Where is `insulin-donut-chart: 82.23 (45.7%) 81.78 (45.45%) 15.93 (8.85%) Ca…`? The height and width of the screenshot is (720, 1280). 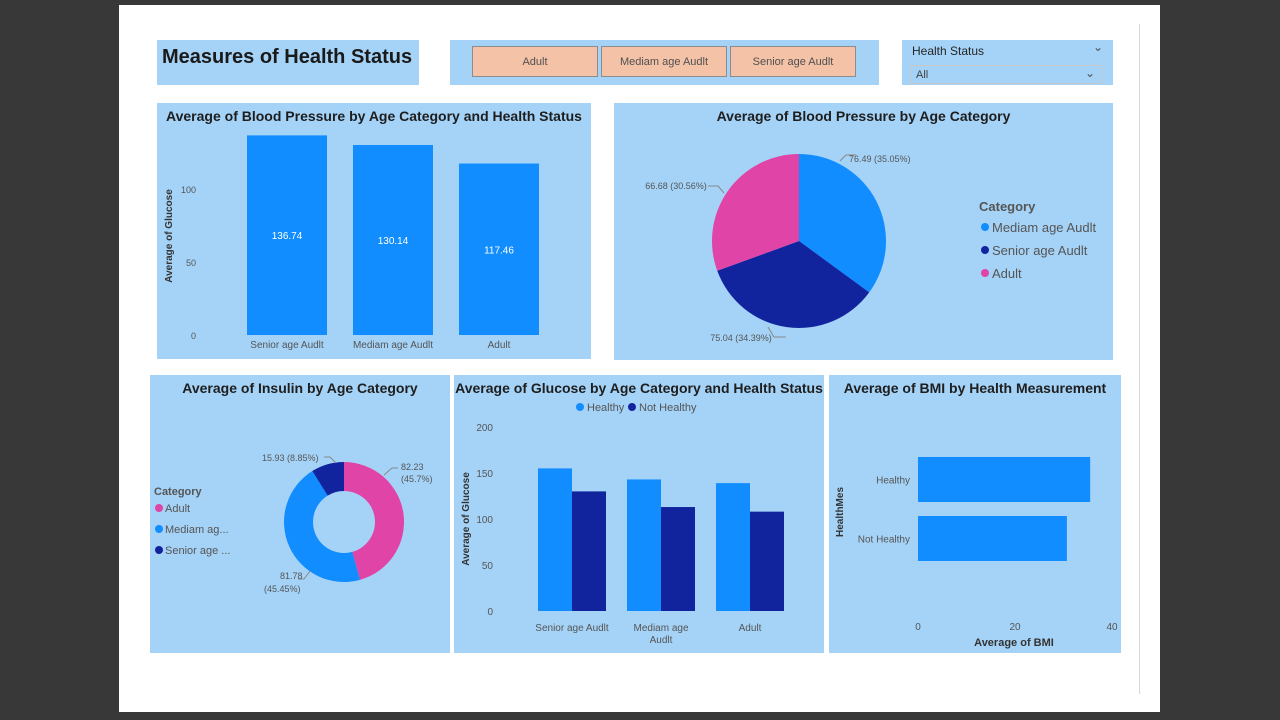
insulin-donut-chart: 82.23 (45.7%) 81.78 (45.45%) 15.93 (8.85%) Ca… is located at coordinates (293, 523).